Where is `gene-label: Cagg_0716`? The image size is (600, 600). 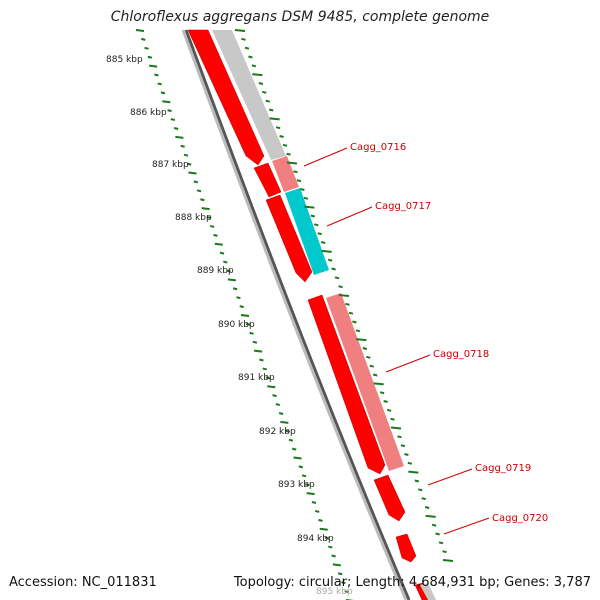
gene-label: Cagg_0716 is located at coordinates (378, 147).